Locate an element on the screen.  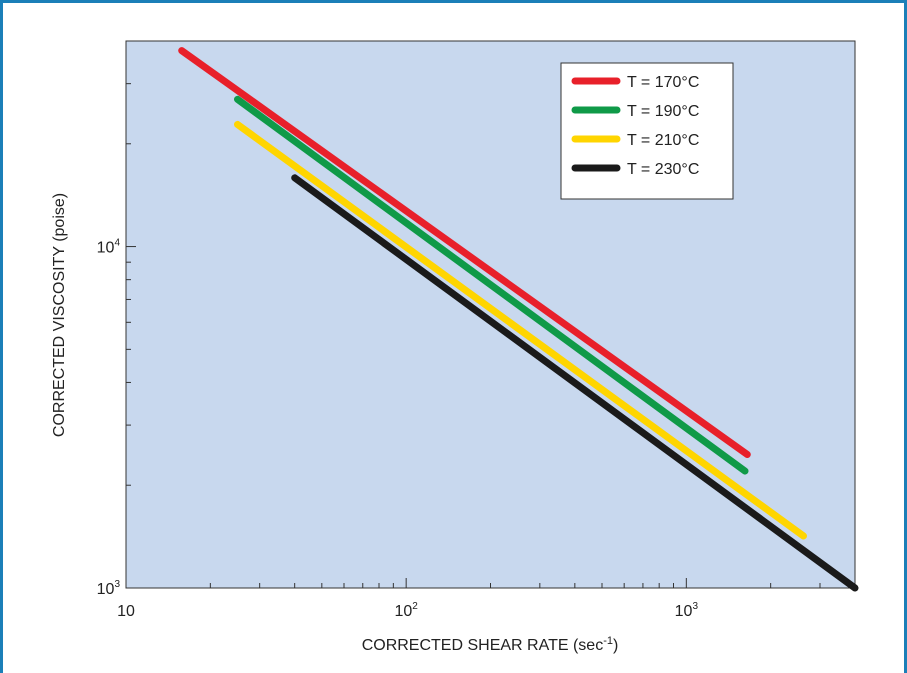
y-tick-label: 10⁴ is located at coordinates (109, 247).